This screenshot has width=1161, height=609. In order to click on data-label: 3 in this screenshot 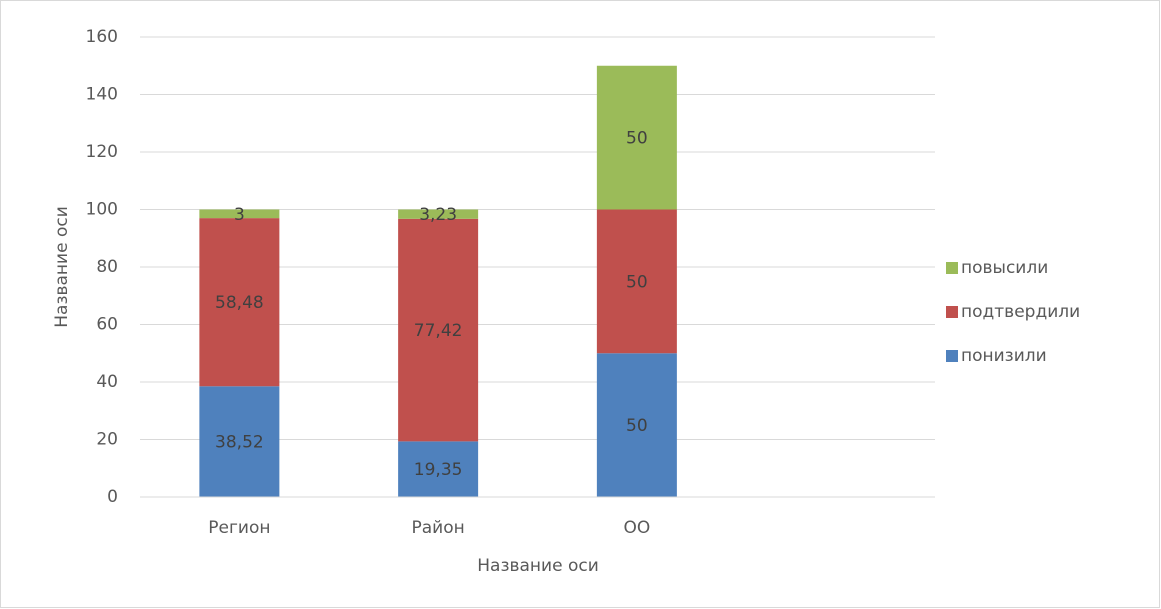, I will do `click(239, 215)`.